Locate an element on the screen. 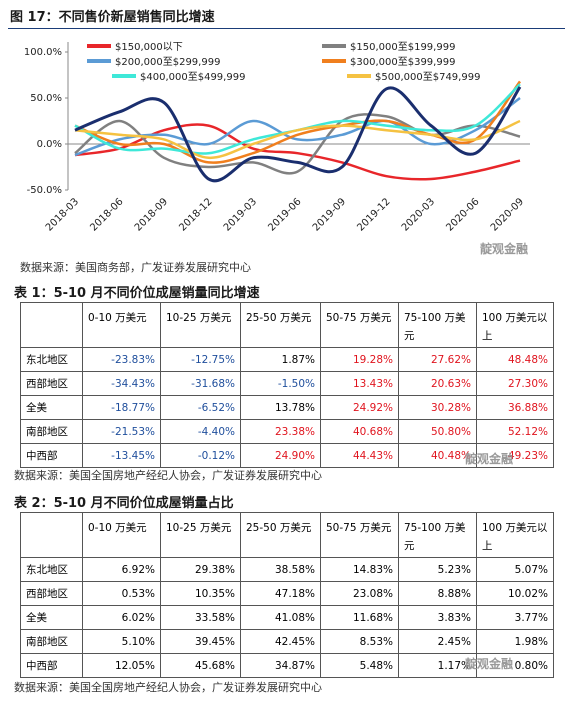  table-cell: 0.53% is located at coordinates (121, 593).